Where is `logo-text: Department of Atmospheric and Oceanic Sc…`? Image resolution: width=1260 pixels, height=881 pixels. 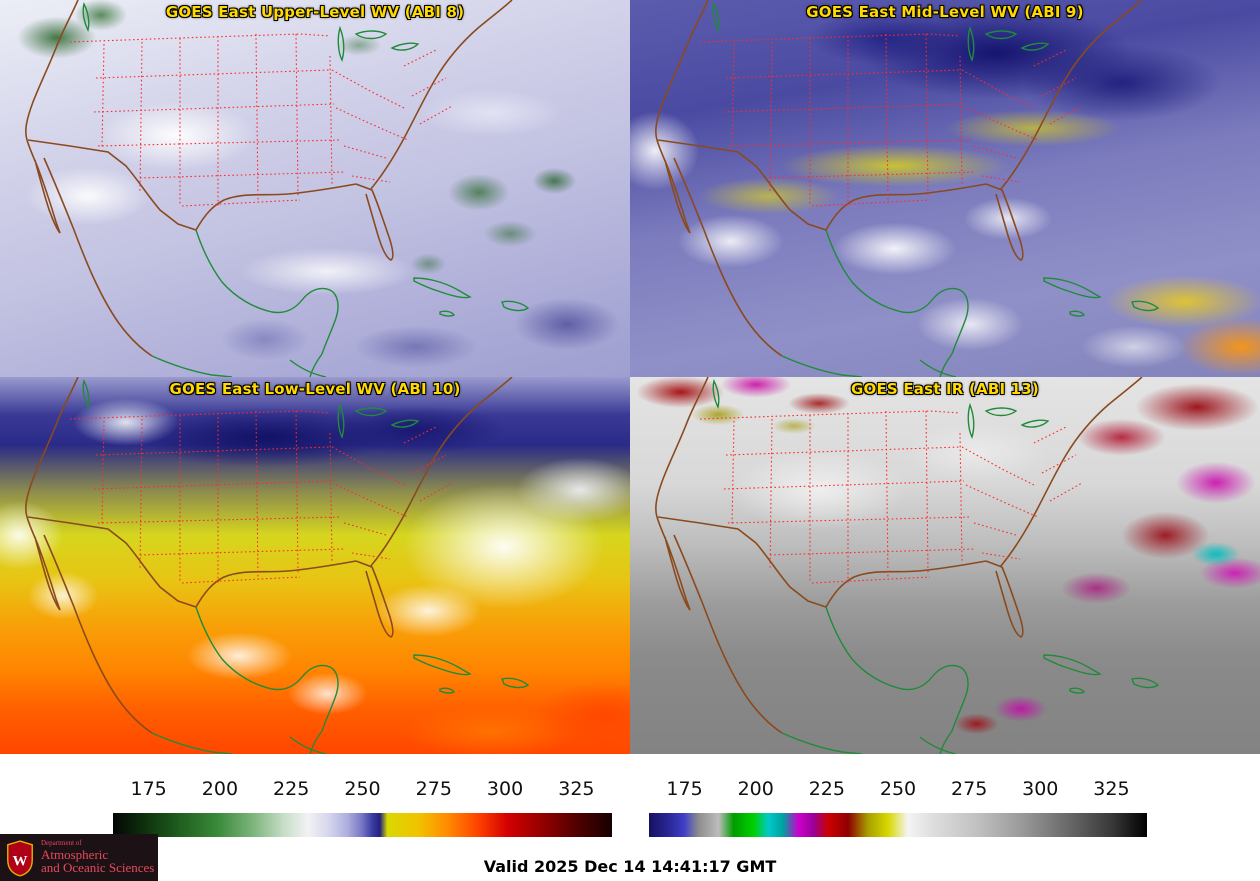 logo-text: Department of Atmospheric and Oceanic Sc… is located at coordinates (98, 857).